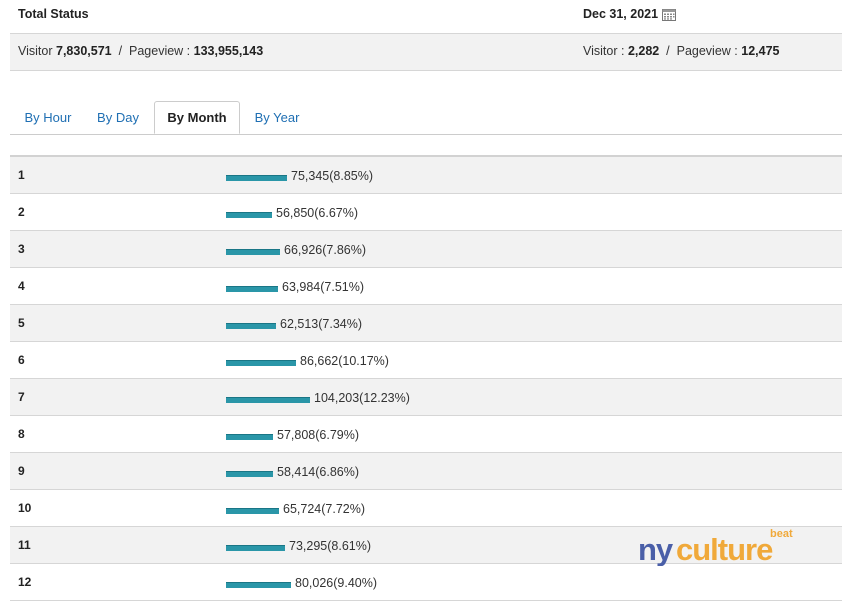 The width and height of the screenshot is (842, 612). What do you see at coordinates (332, 176) in the screenshot?
I see `row-value: 75,345(8.85%)` at bounding box center [332, 176].